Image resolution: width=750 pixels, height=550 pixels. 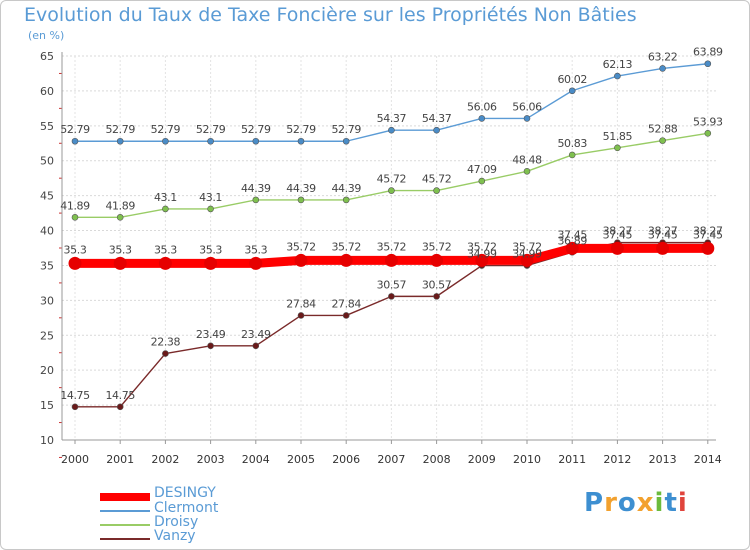 I want to click on logo-letter: o, so click(x=627, y=503).